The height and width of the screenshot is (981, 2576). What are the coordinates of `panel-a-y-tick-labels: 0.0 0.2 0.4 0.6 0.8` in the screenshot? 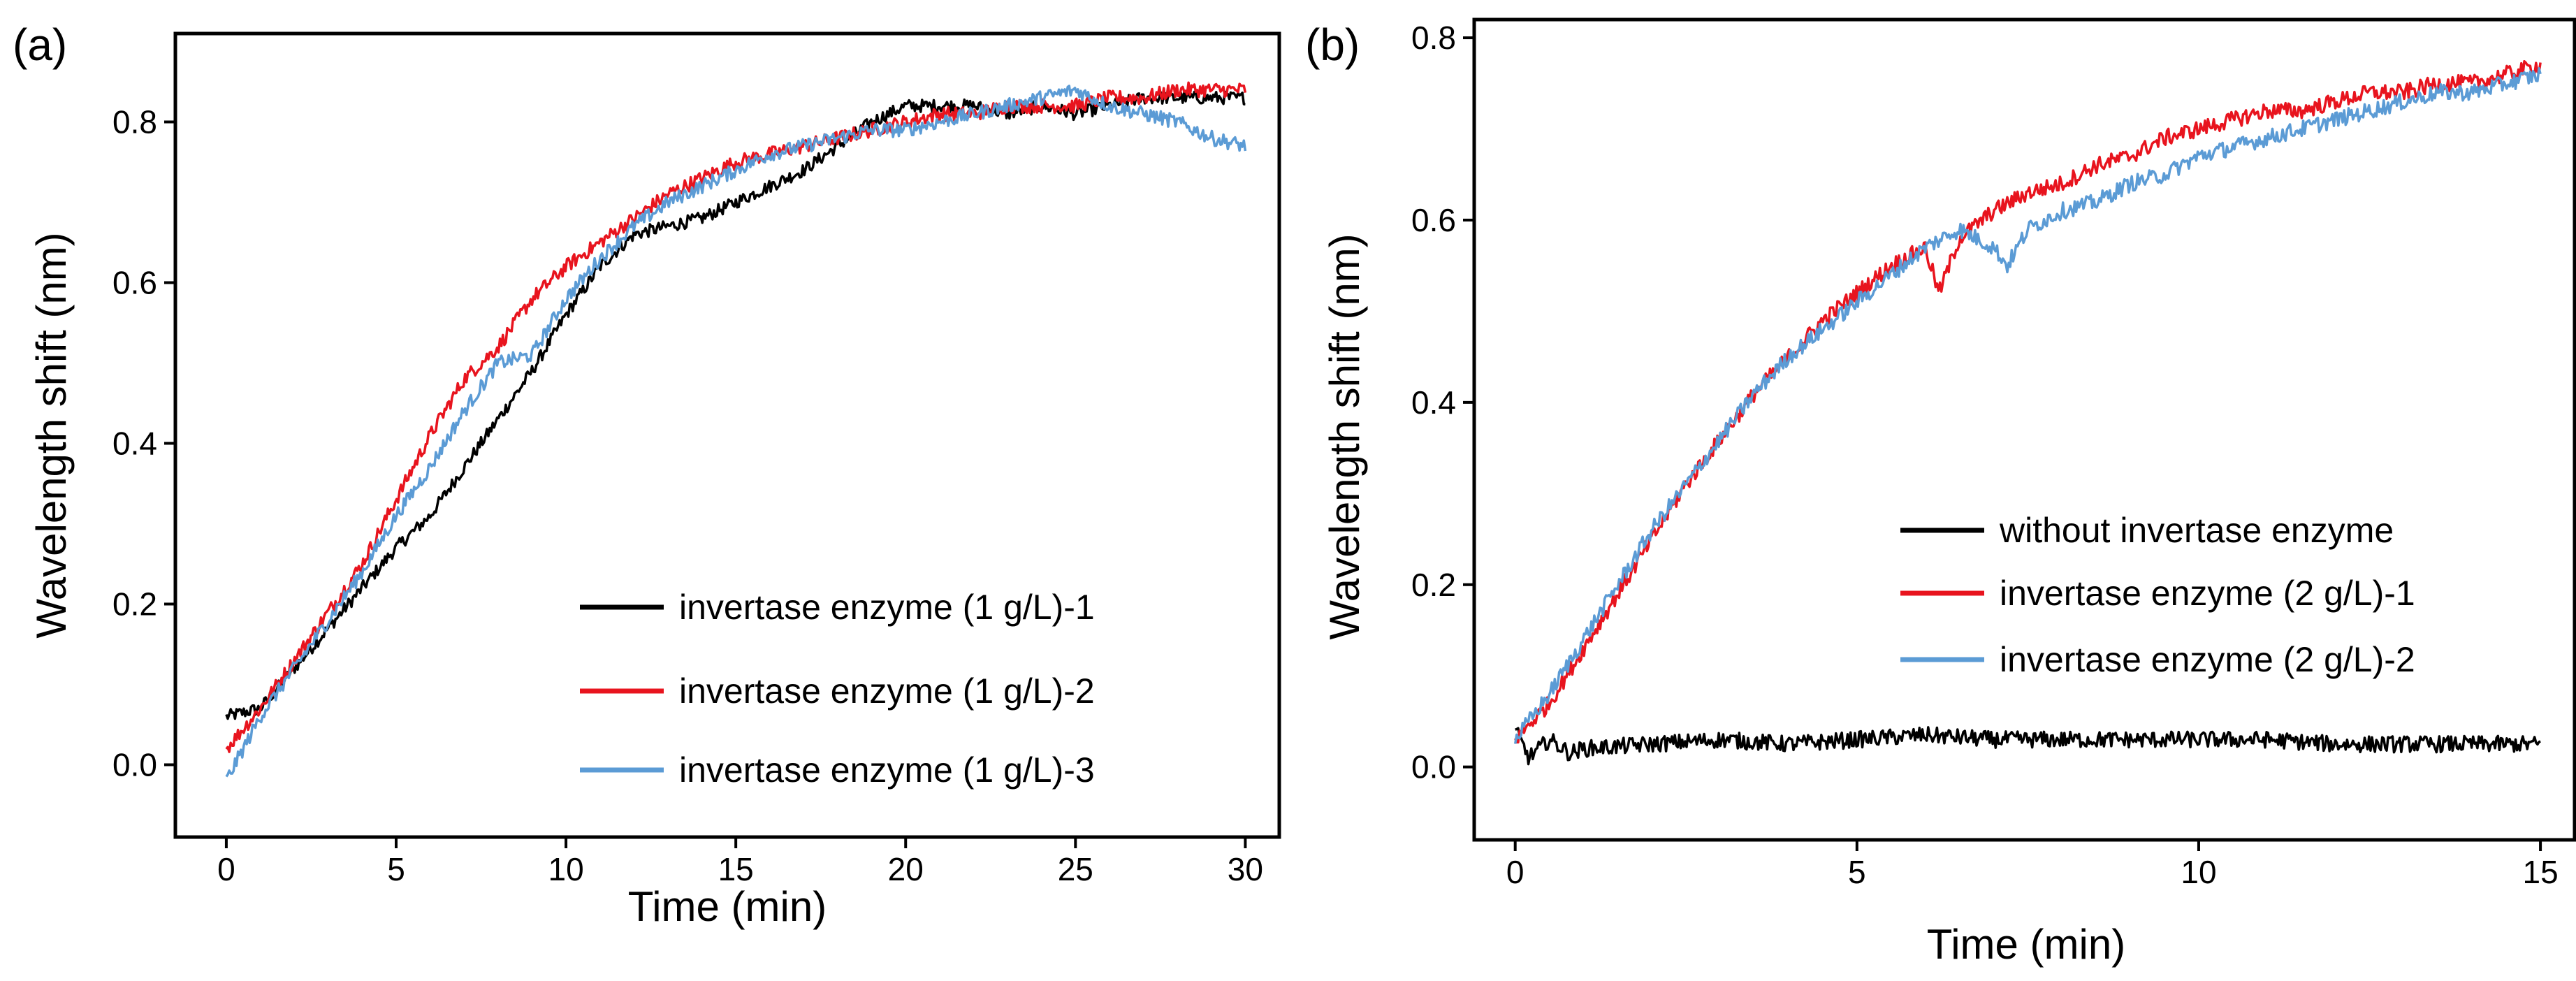 It's located at (134, 443).